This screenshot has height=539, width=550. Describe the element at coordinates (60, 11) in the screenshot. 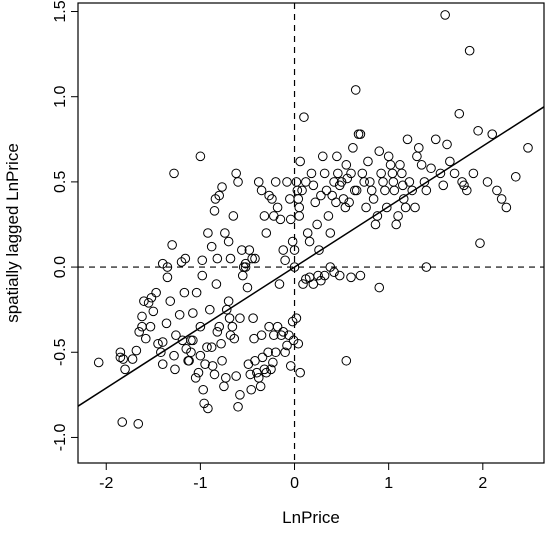

I see `y-tick-label: 1.5` at that location.